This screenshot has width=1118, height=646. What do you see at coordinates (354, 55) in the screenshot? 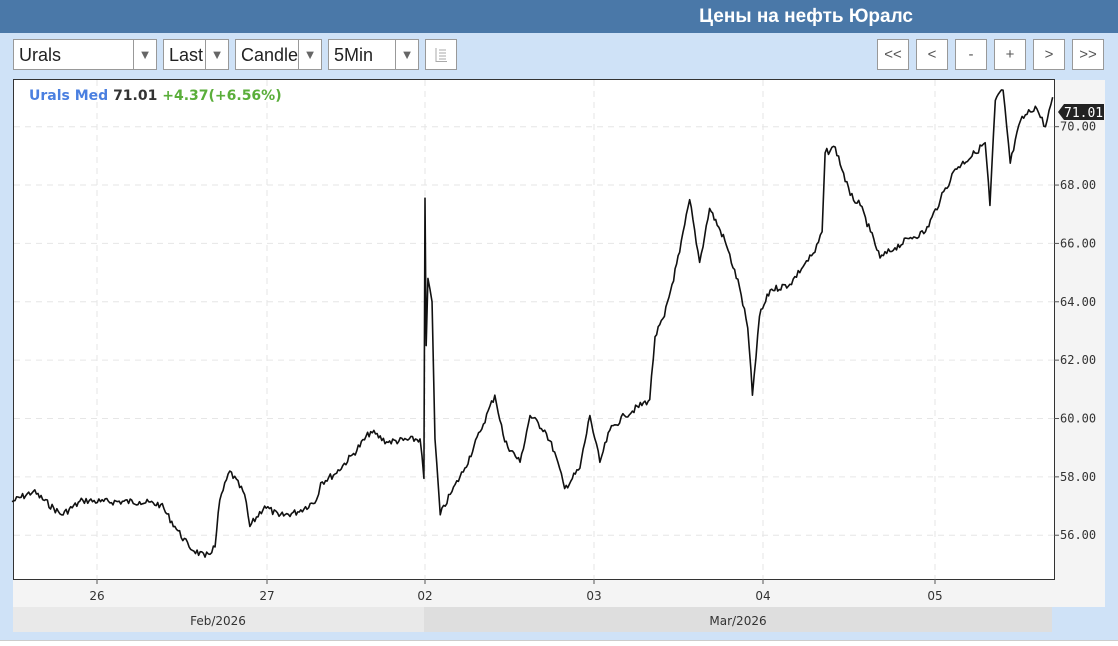
I see `interval-value: 5Min` at bounding box center [354, 55].